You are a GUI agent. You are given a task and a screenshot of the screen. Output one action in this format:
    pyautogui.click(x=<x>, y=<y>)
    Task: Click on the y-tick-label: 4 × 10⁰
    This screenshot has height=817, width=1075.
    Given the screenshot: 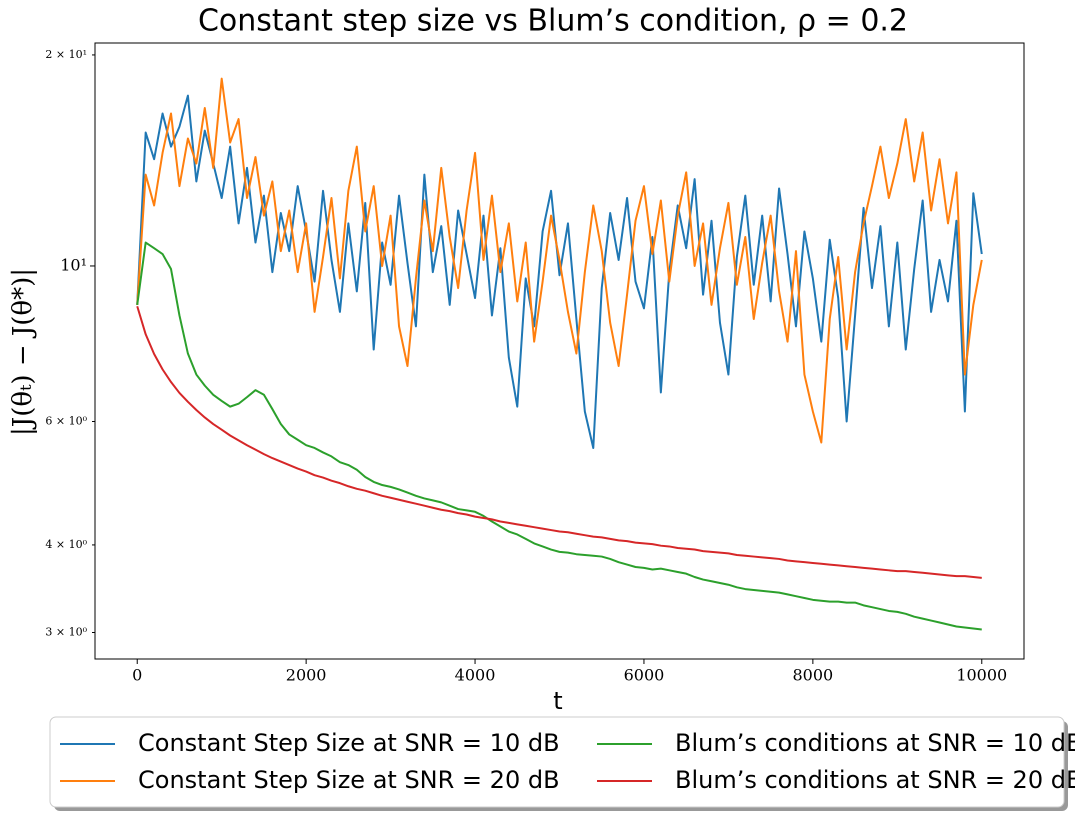 What is the action you would take?
    pyautogui.click(x=66, y=544)
    